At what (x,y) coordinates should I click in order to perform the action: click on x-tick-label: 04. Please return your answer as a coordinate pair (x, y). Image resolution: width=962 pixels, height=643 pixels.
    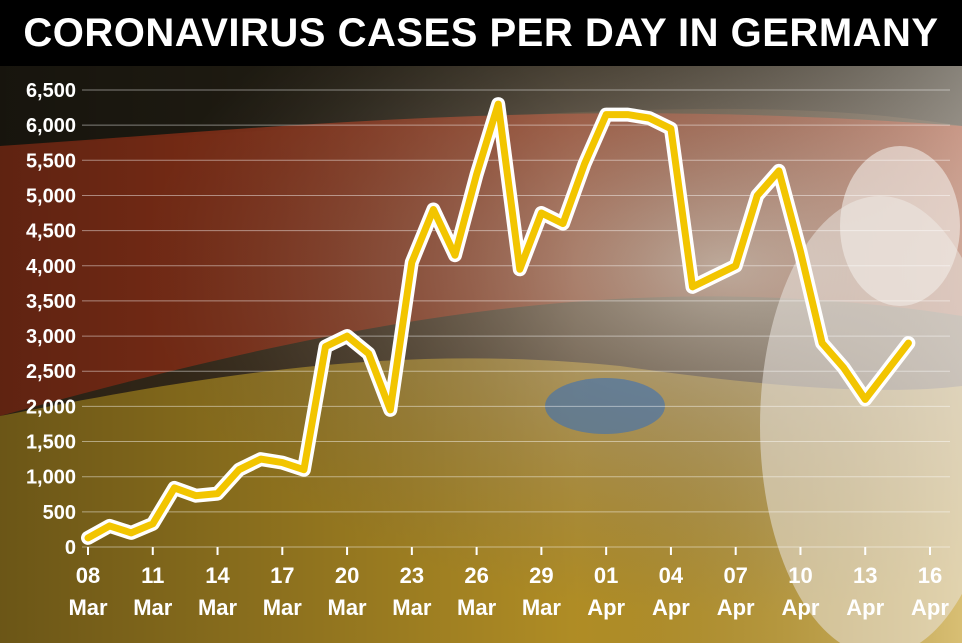
    Looking at the image, I should click on (671, 575).